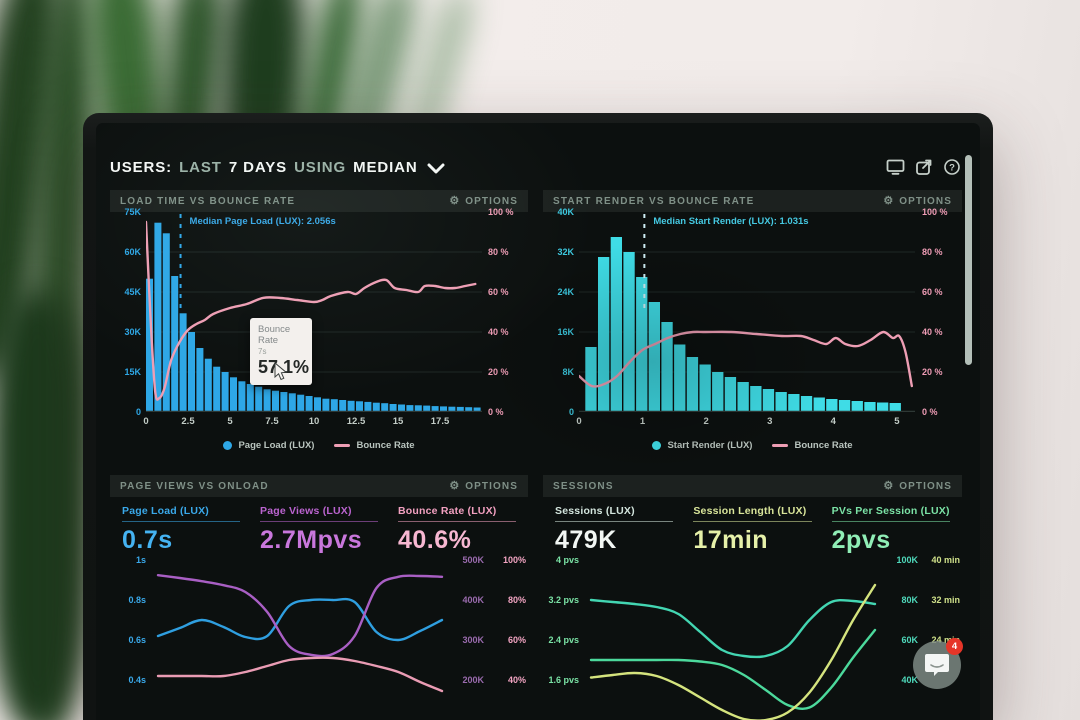 The height and width of the screenshot is (720, 1080). What do you see at coordinates (132, 372) in the screenshot?
I see `axis-tick: 15K` at bounding box center [132, 372].